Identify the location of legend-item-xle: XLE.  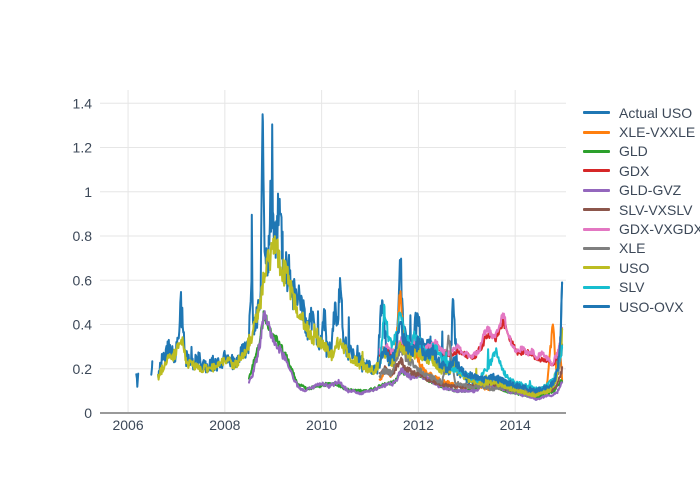
(641, 248).